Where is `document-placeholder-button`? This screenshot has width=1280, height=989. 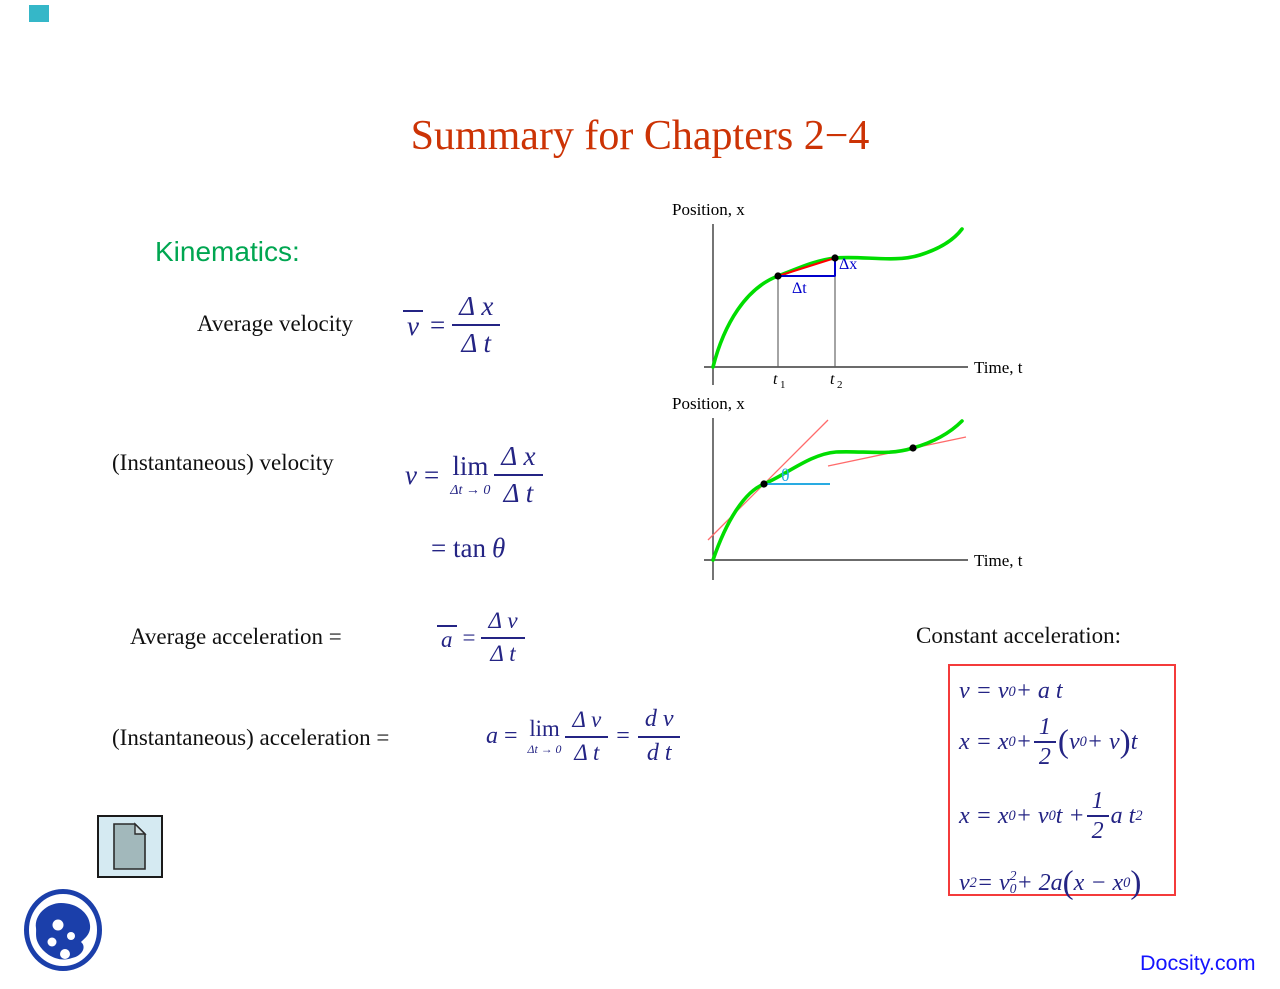
document-placeholder-button is located at coordinates (130, 846).